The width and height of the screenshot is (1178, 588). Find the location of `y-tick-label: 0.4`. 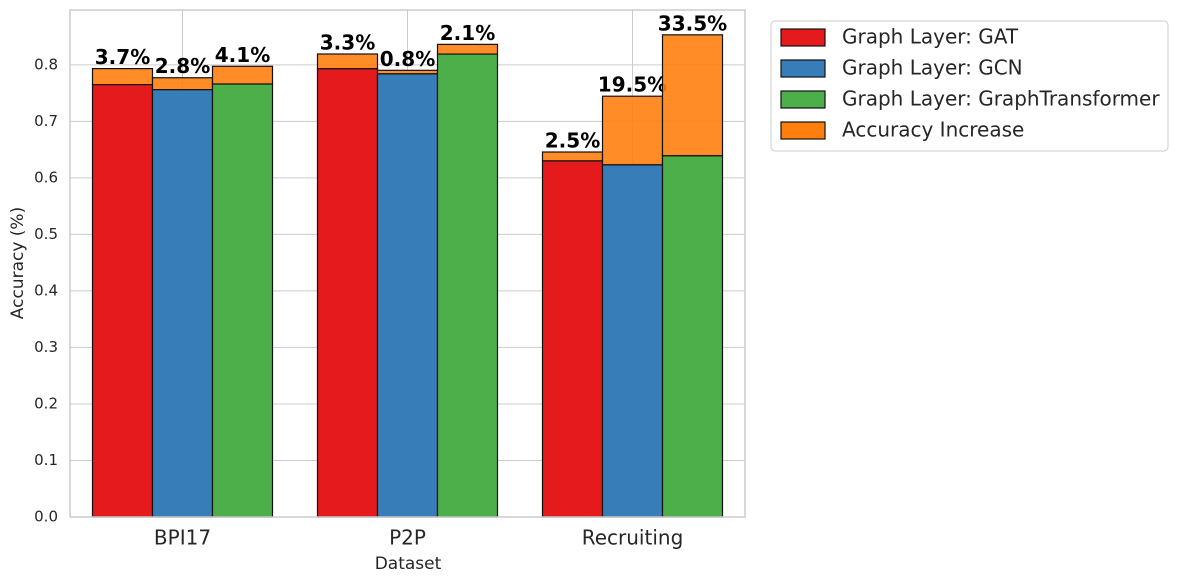

y-tick-label: 0.4 is located at coordinates (46, 290).